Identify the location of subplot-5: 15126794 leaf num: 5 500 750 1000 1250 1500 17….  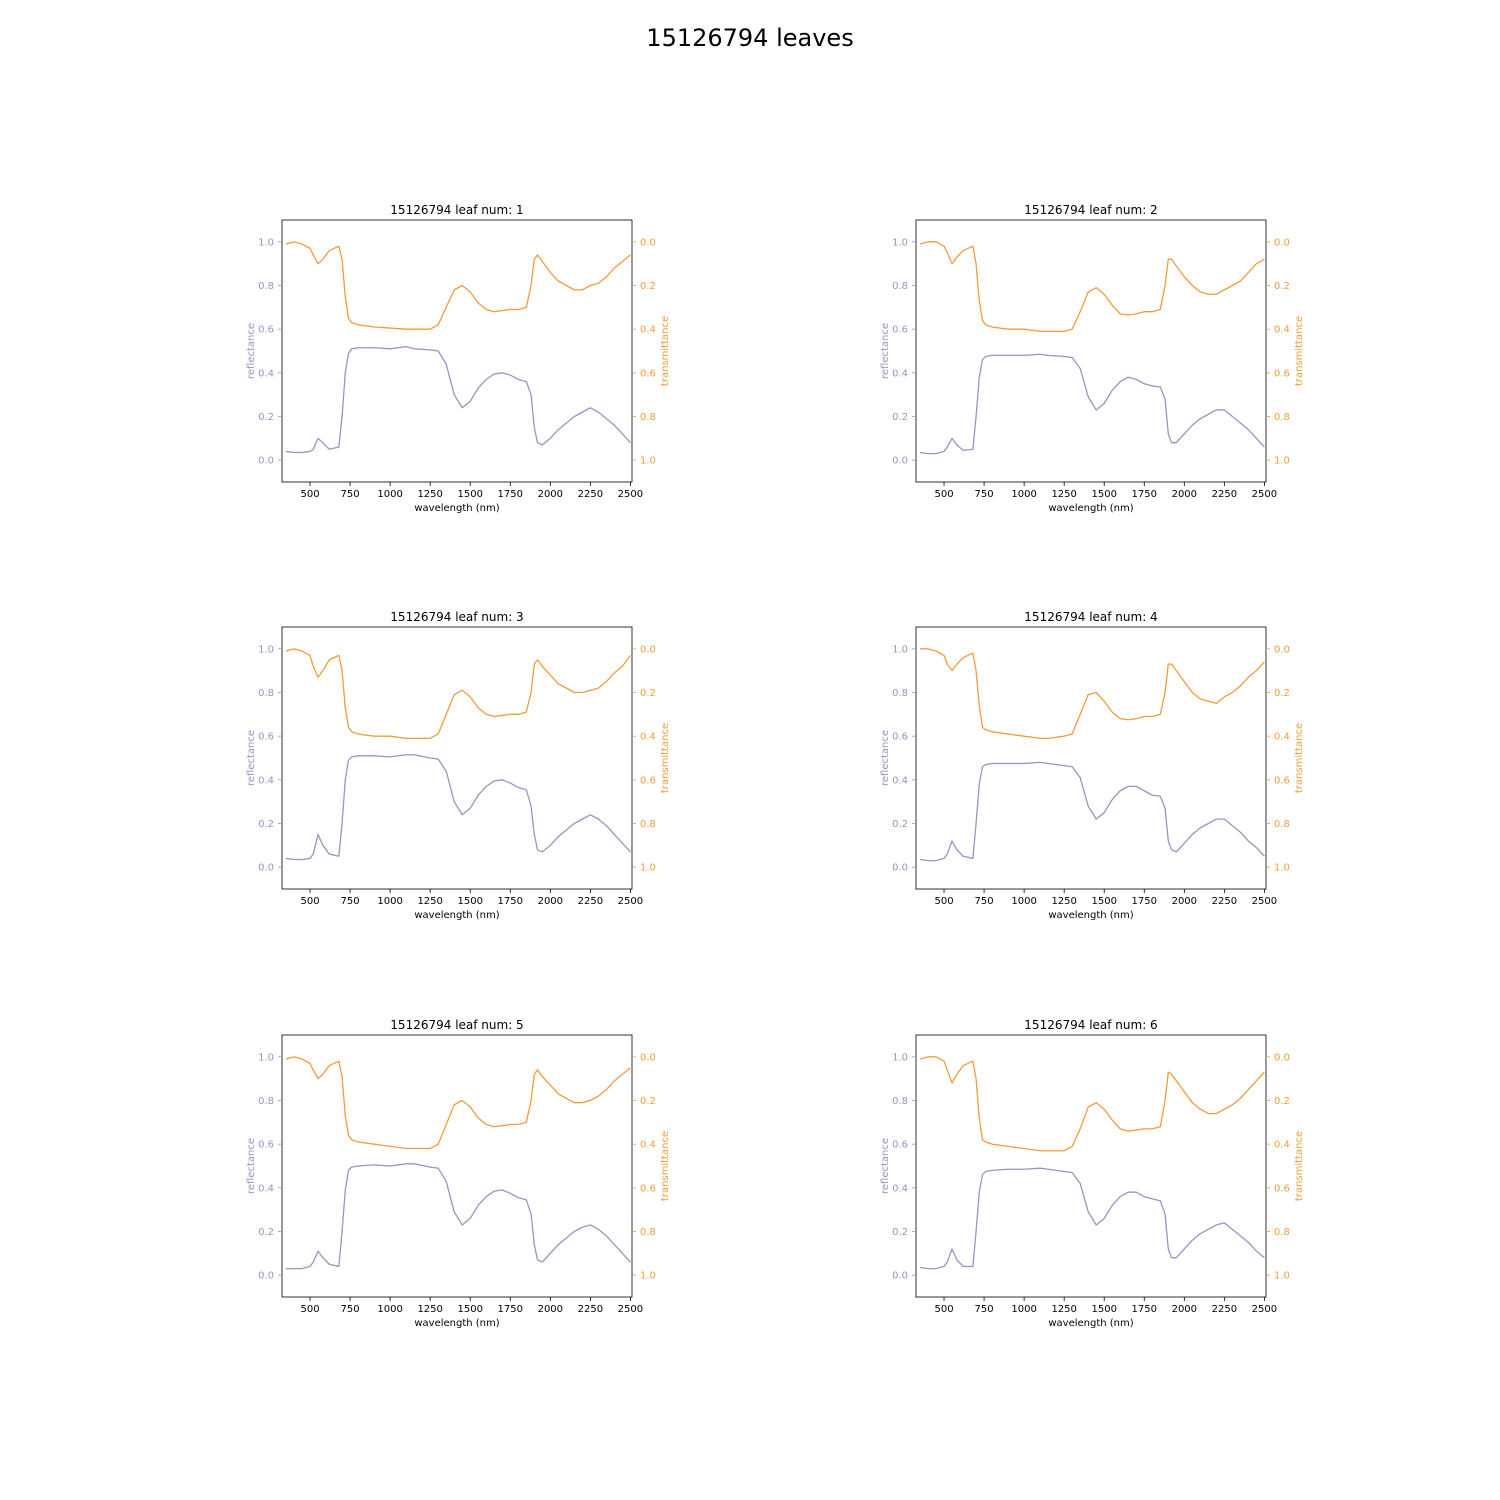
(458, 1173).